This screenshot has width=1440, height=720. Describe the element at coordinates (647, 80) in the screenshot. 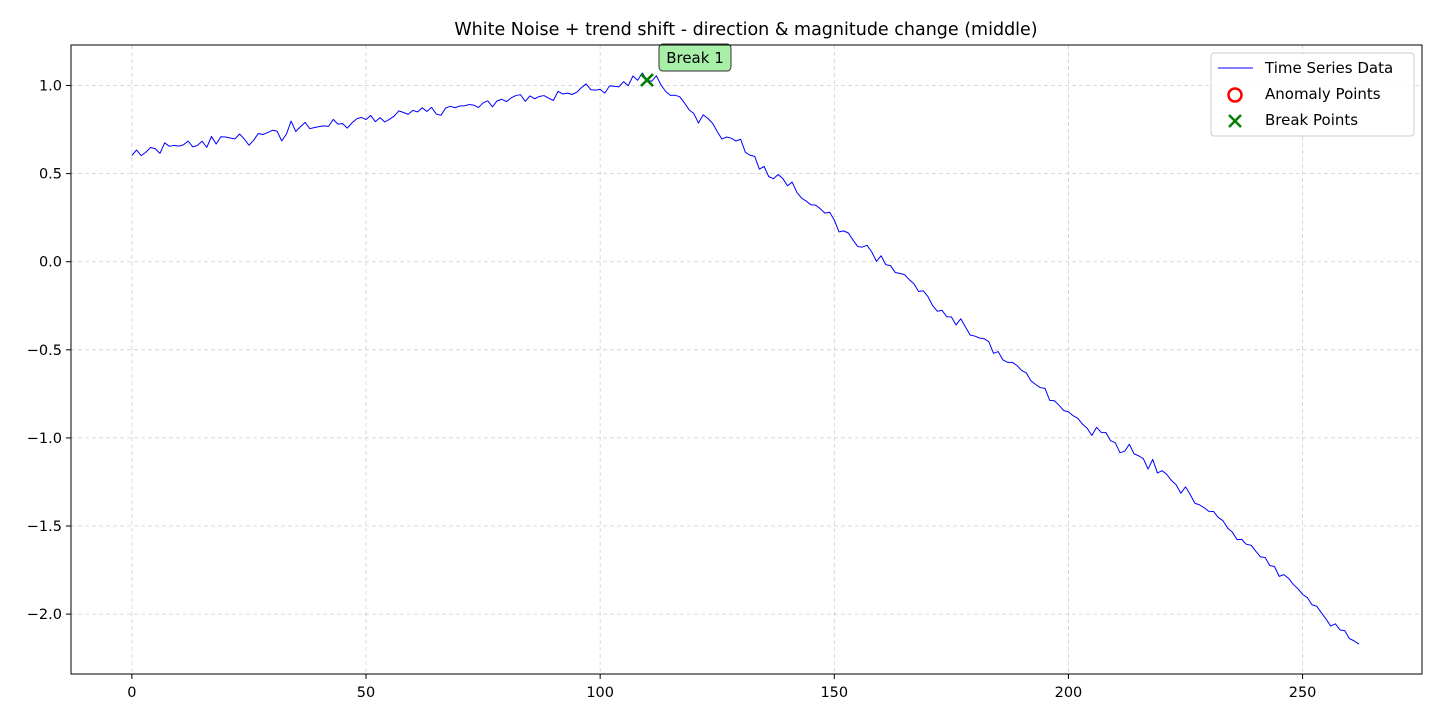

I see `break-point-marker` at that location.